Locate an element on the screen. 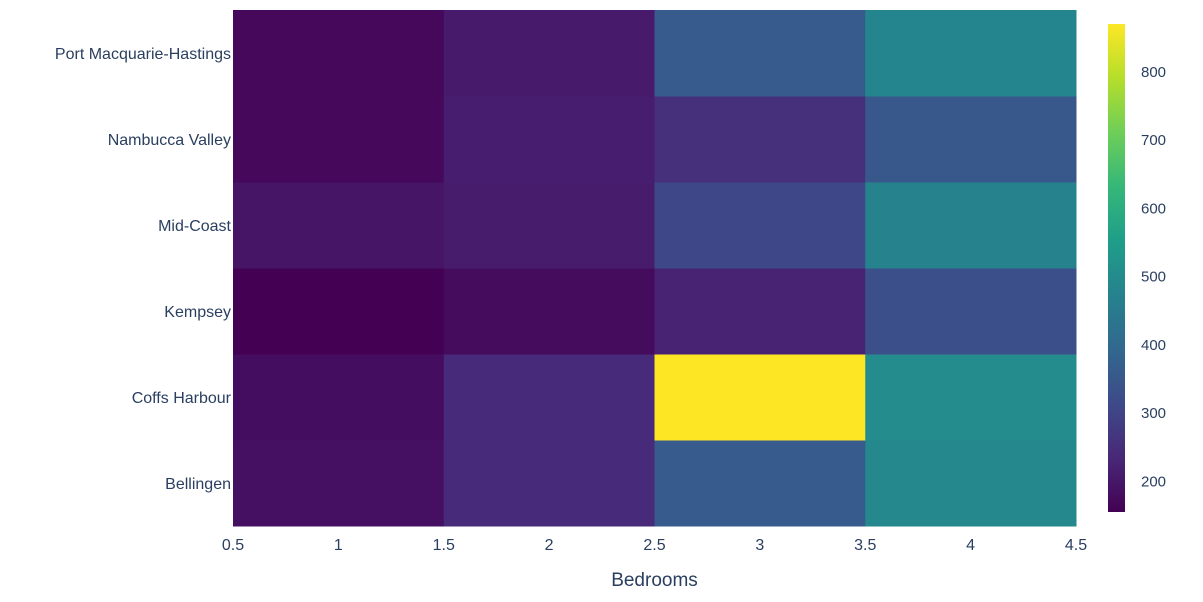 The image size is (1203, 602). y-tick-label: Mid-Coast is located at coordinates (194, 226).